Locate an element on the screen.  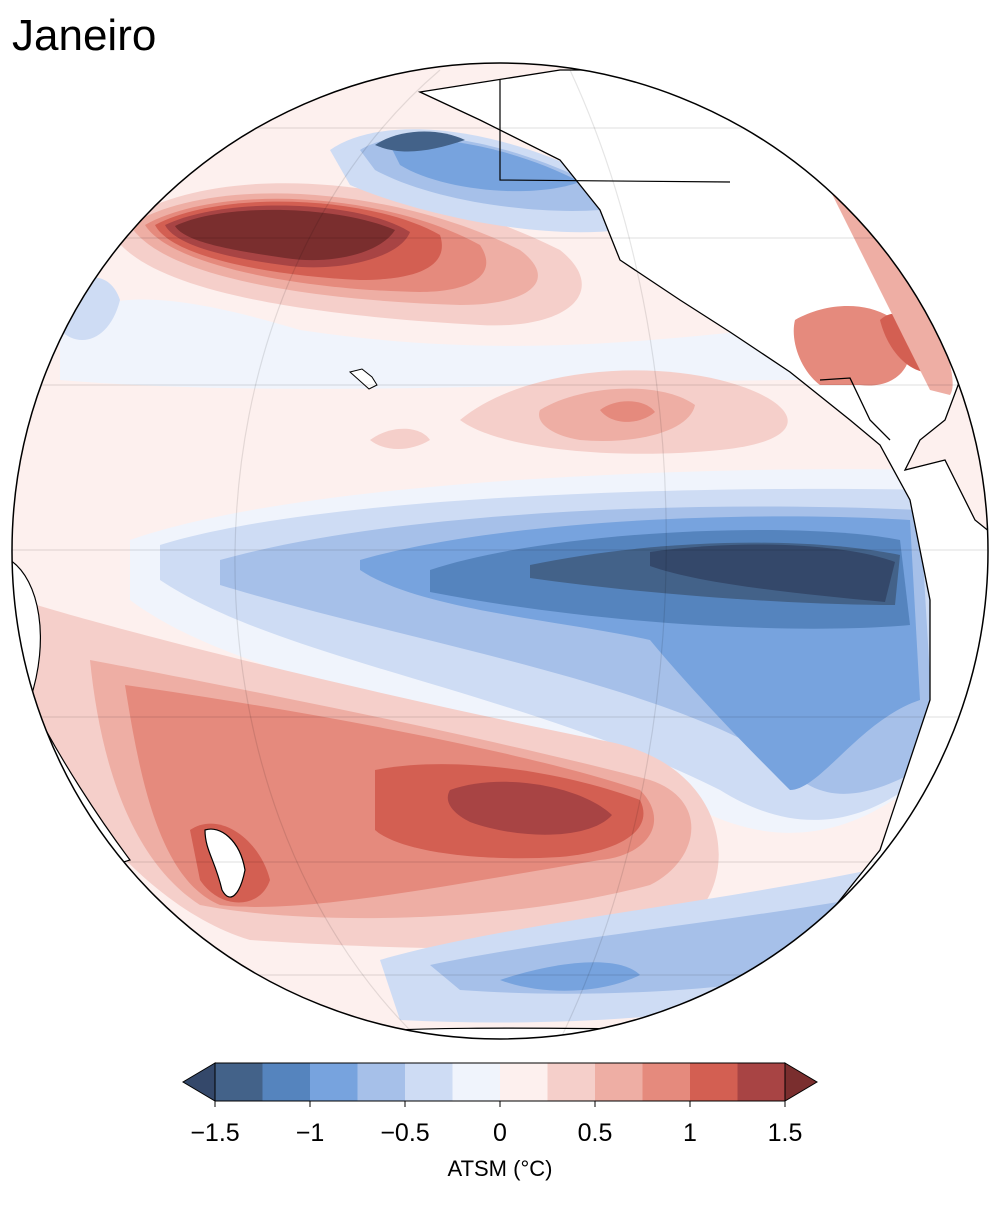
colorbar-extend-high is located at coordinates (801, 1082).